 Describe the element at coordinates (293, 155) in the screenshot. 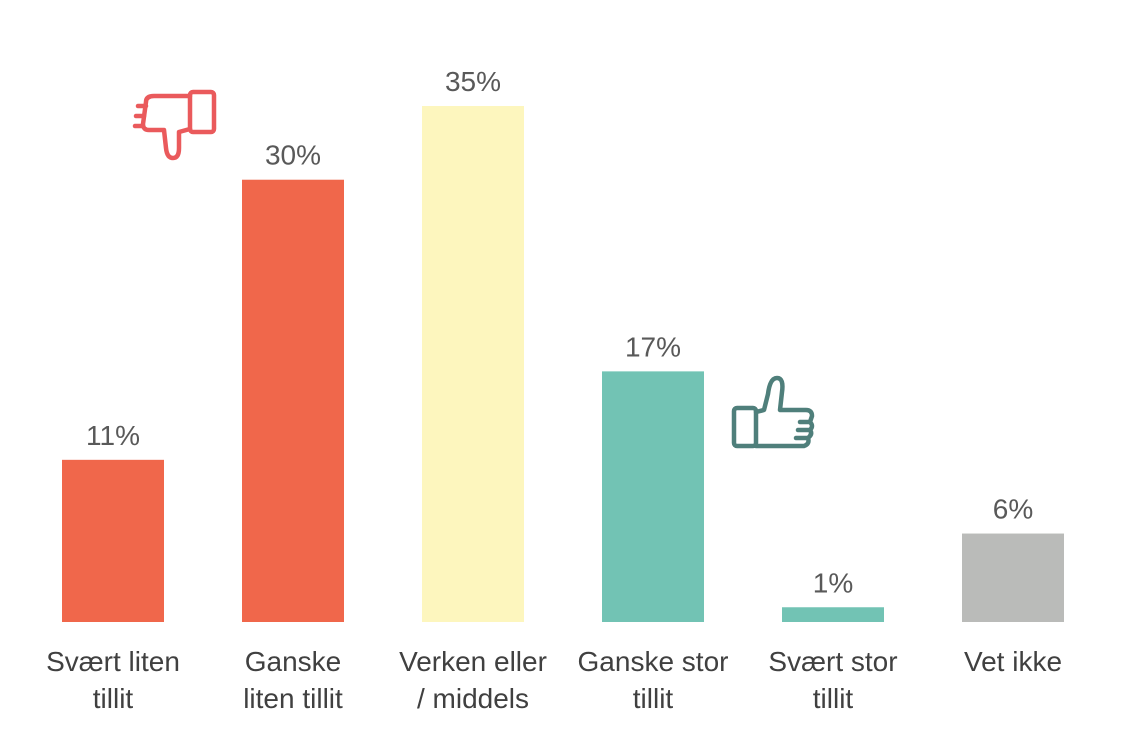

I see `value-label-1: 30%` at that location.